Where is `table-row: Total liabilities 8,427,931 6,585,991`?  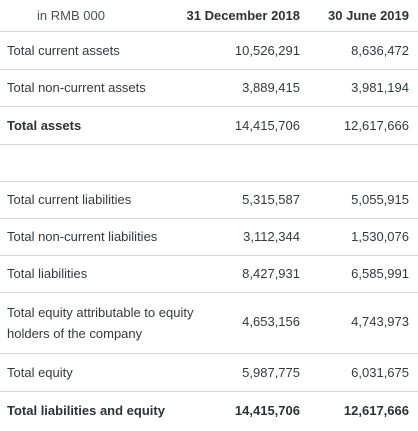
table-row: Total liabilities 8,427,931 6,585,991 is located at coordinates (209, 274).